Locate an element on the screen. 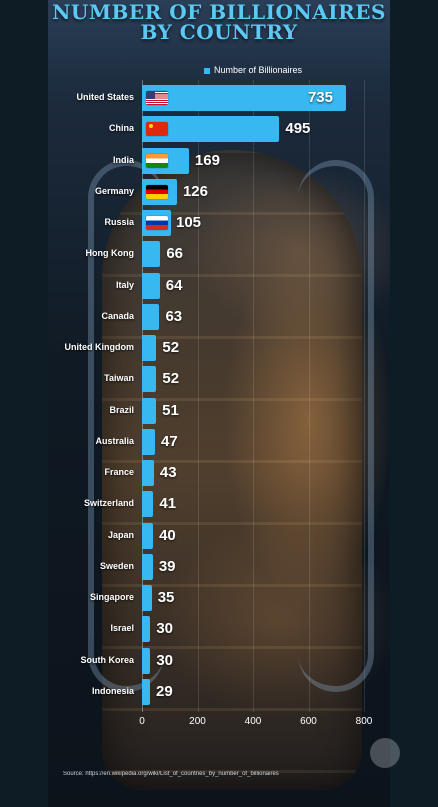 The image size is (438, 807). category-label: United States is located at coordinates (105, 97).